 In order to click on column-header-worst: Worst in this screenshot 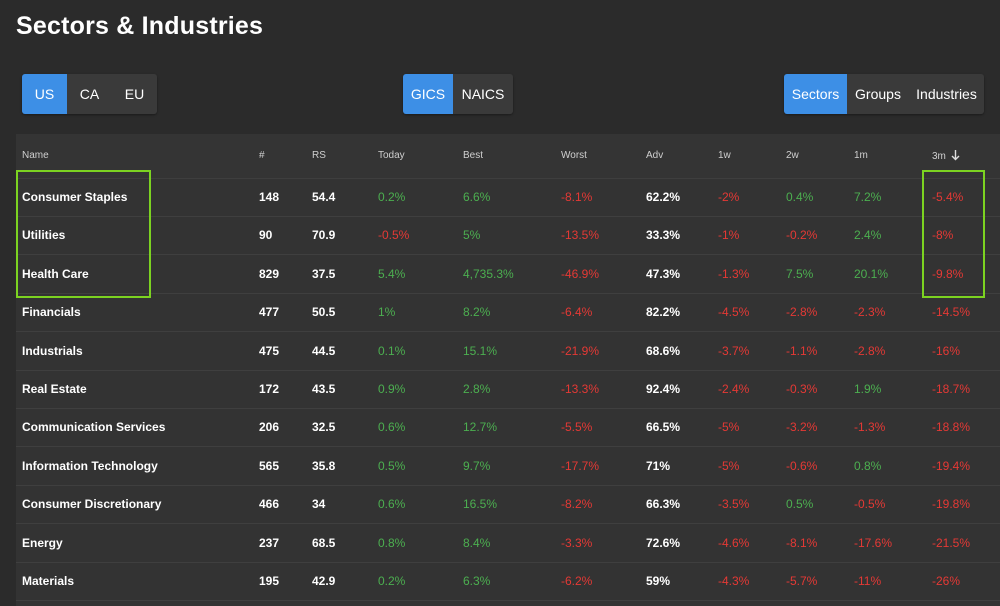, I will do `click(574, 155)`.